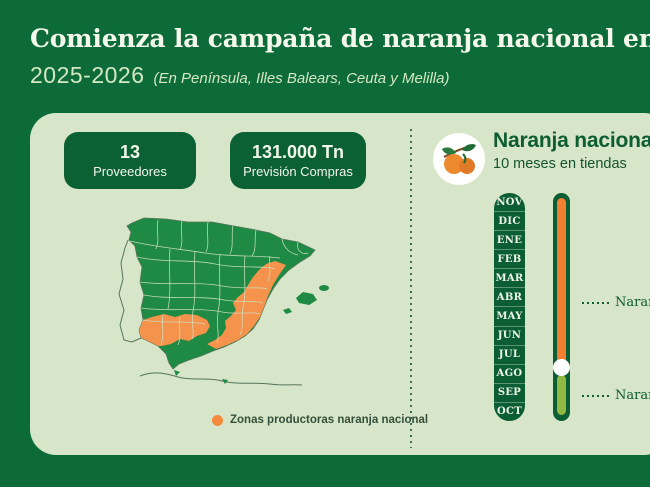 The width and height of the screenshot is (650, 487). What do you see at coordinates (561, 282) in the screenshot?
I see `timeline-bar-national-segment` at bounding box center [561, 282].